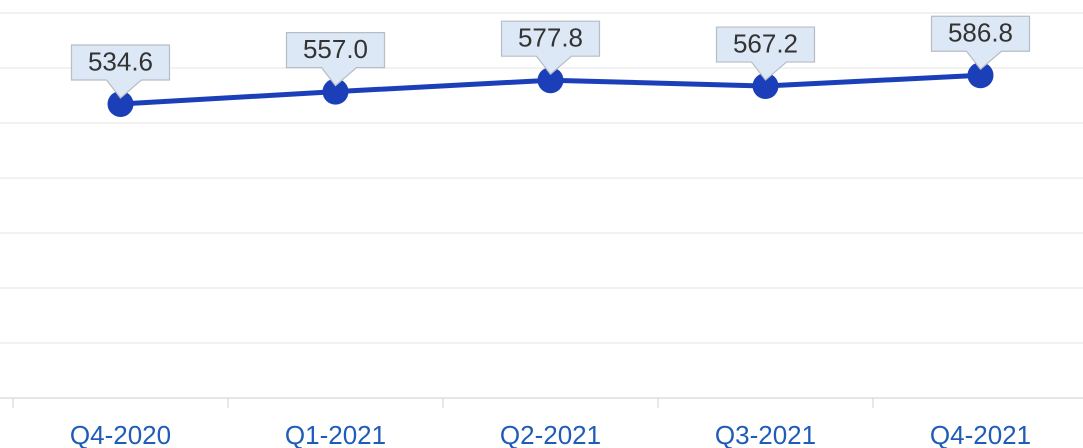 The image size is (1083, 448). I want to click on data-label-text: 534.6, so click(120, 61).